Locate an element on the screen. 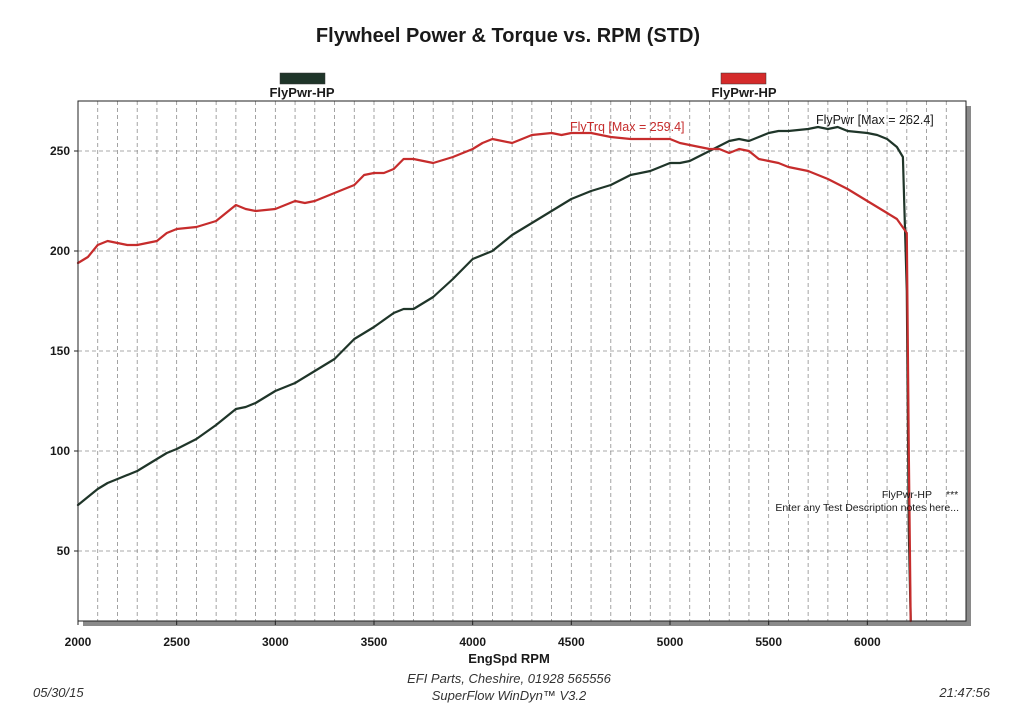 The image size is (1024, 724). y-tick-label: 50 is located at coordinates (64, 551).